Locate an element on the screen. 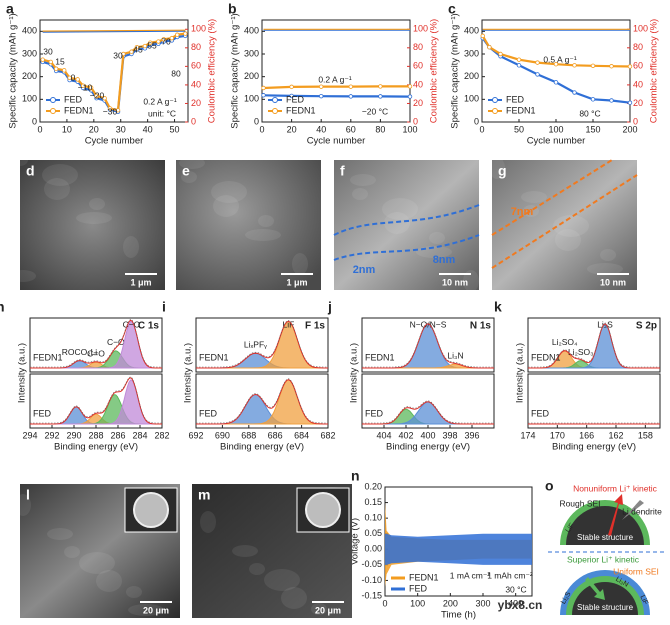 Image resolution: width=670 pixels, height=625 pixels. peak-label: C=O is located at coordinates (96, 353).